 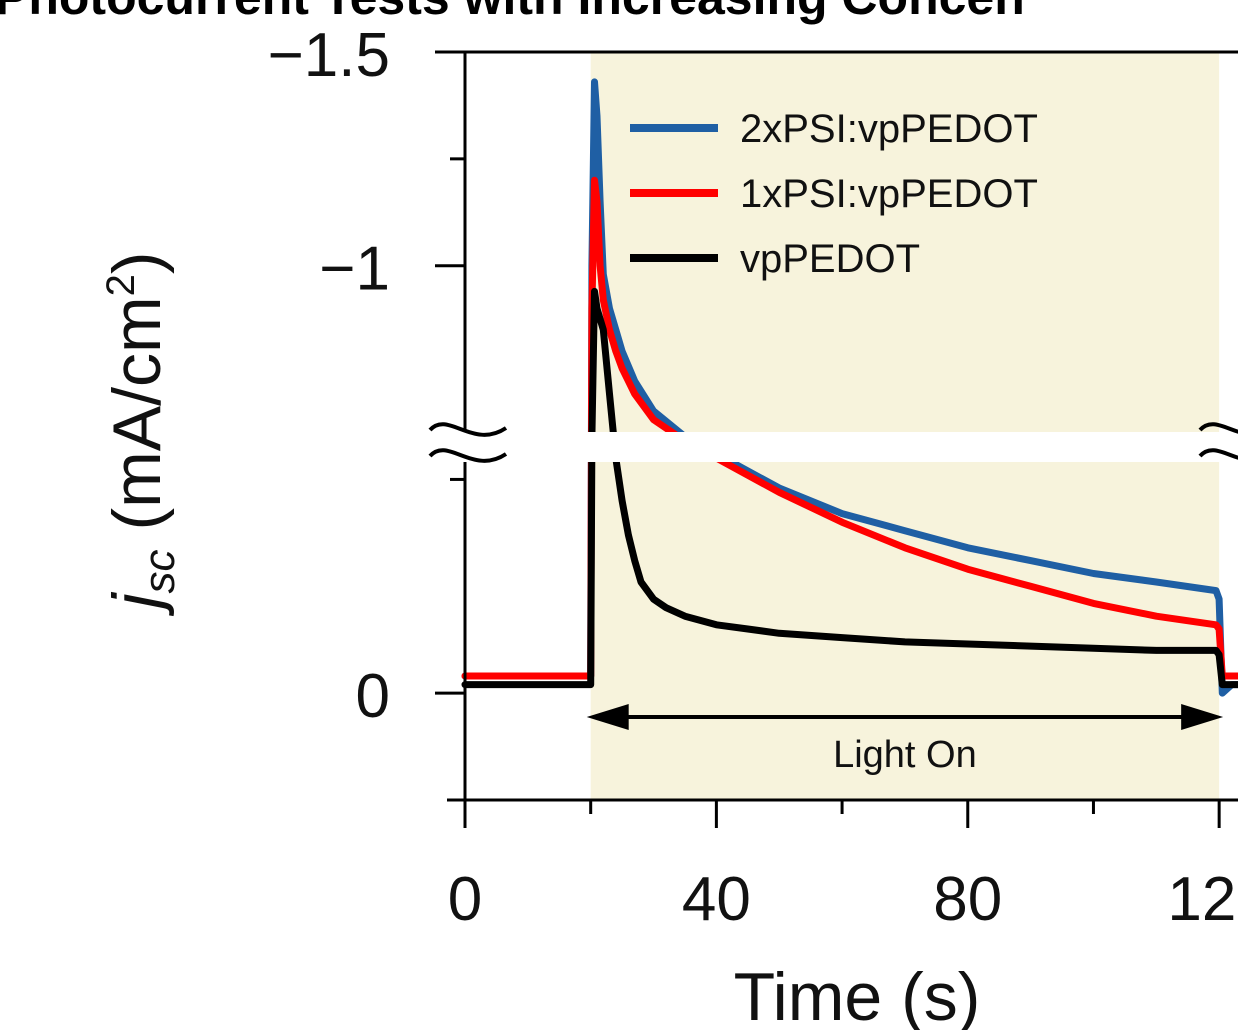 I want to click on axis-break-gap, so click(x=831, y=447).